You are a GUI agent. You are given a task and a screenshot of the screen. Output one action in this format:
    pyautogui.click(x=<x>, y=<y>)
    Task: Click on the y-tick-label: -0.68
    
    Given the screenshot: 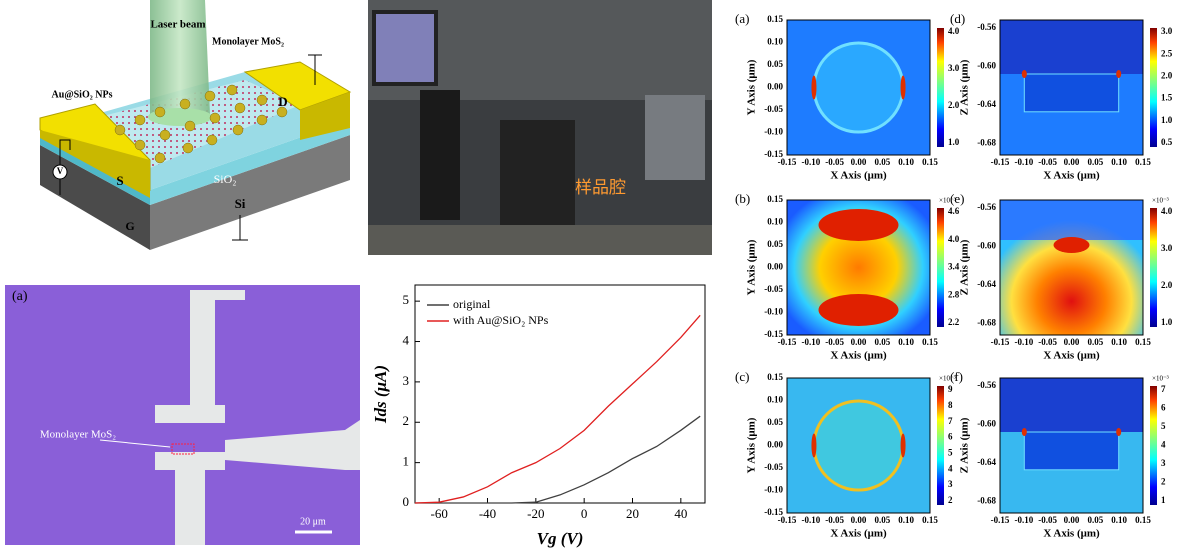 What is the action you would take?
    pyautogui.click(x=986, y=322)
    